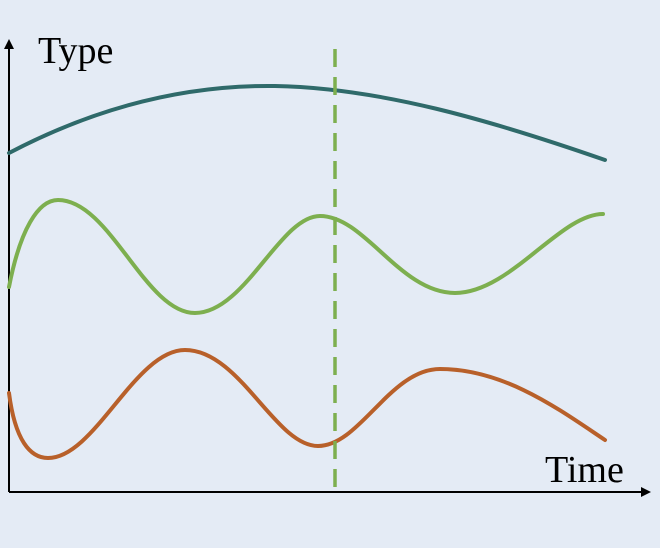  I want to click on x-axis-title: Time, so click(584, 470).